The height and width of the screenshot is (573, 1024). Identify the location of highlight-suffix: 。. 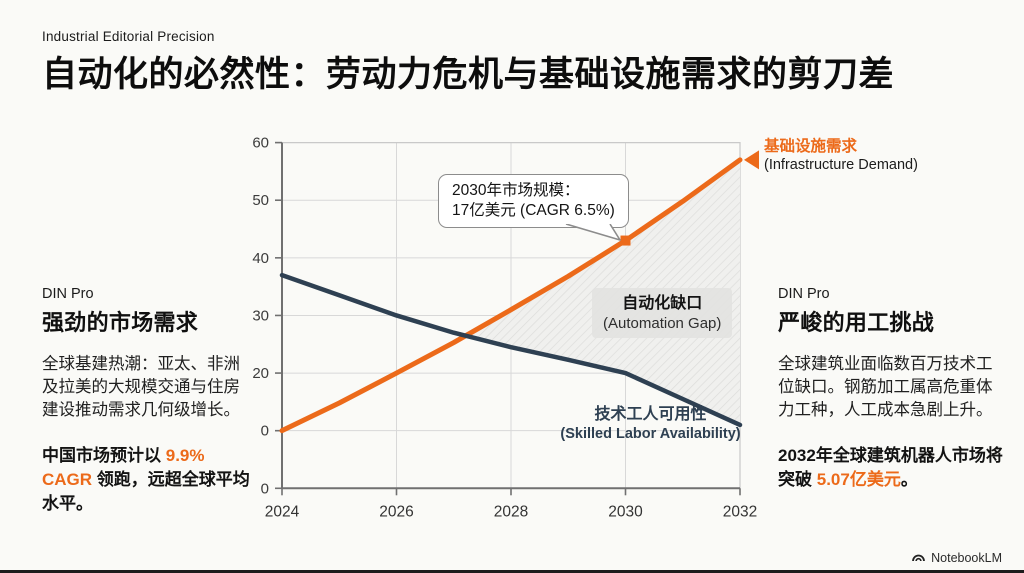
(909, 479).